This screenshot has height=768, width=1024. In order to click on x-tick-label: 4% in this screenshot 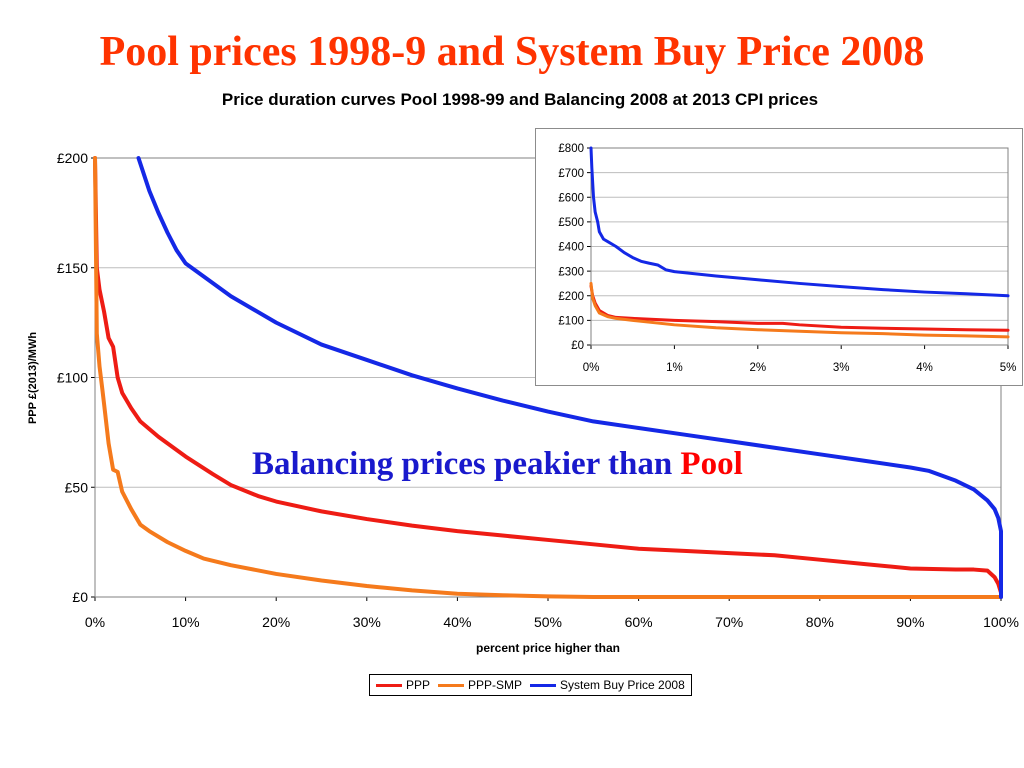, I will do `click(924, 368)`.